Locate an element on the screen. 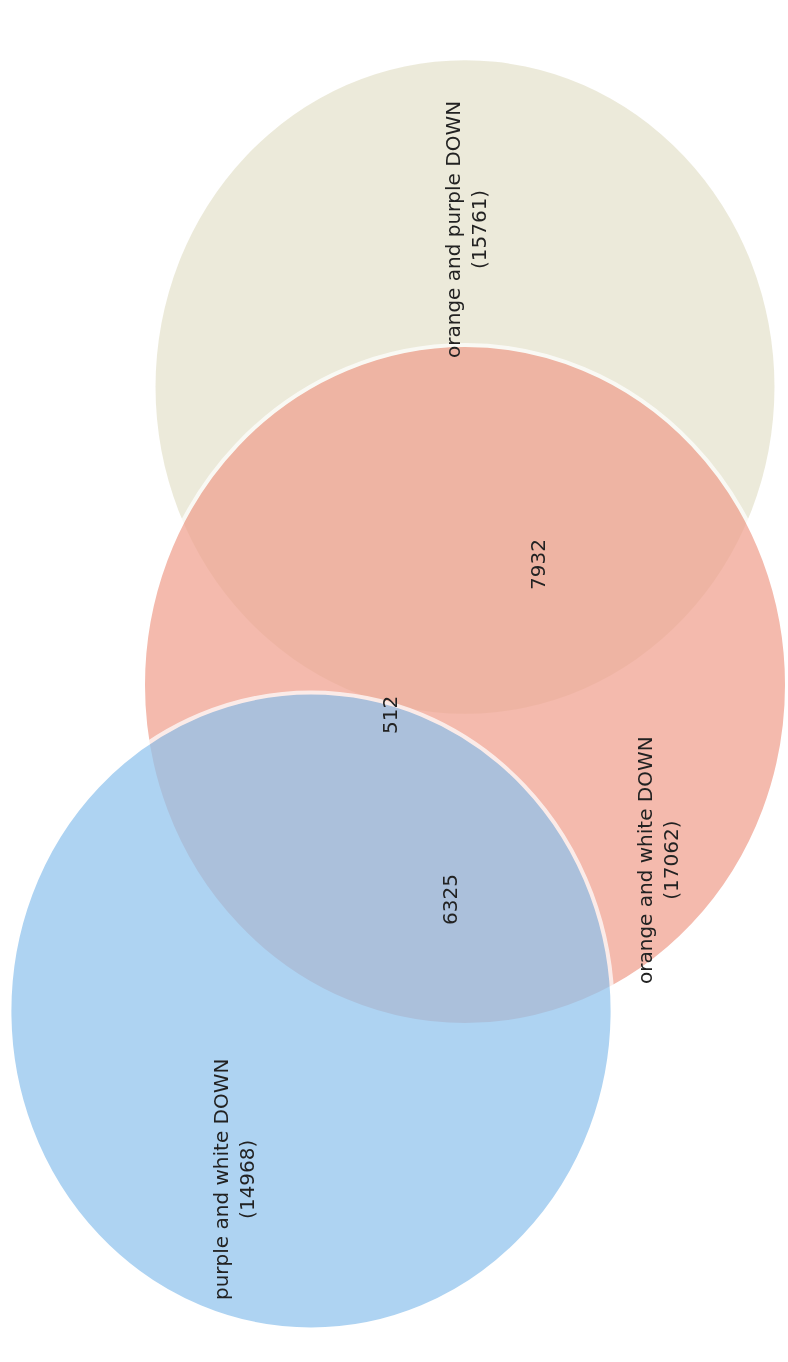 This screenshot has height=1362, width=788. category-label: orange and purple DOWN is located at coordinates (453, 229).